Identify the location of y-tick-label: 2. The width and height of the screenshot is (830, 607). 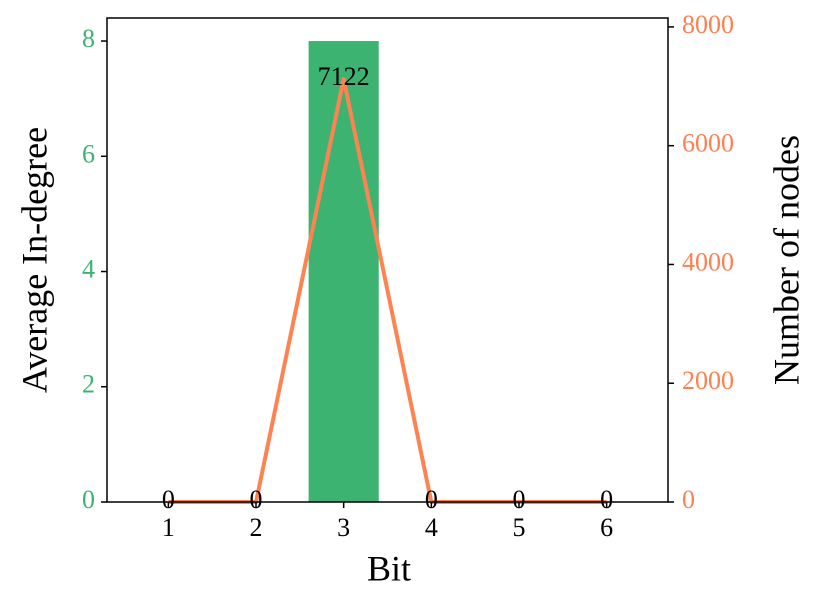
(88, 384).